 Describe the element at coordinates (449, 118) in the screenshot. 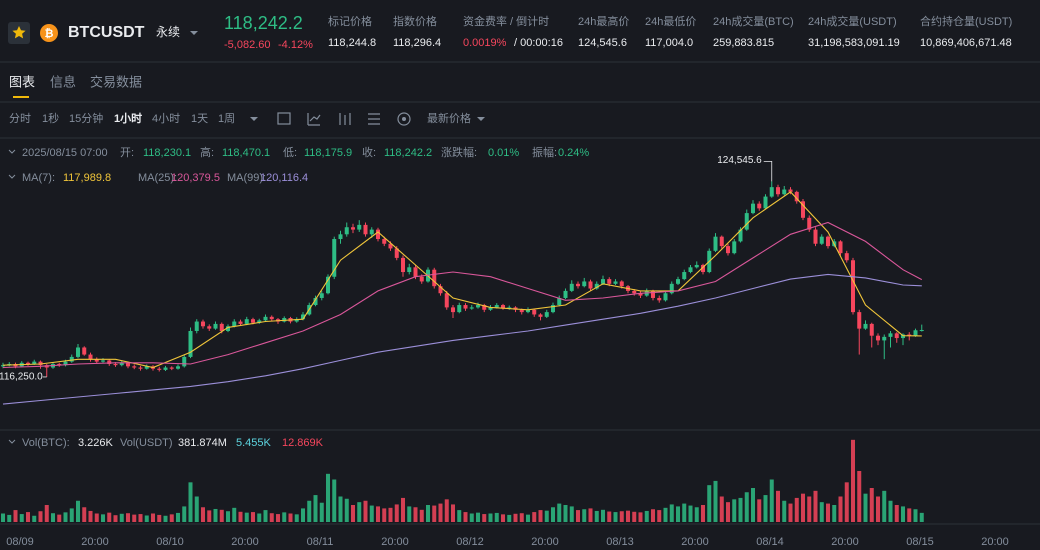

I see `price-type: 最新价格` at that location.